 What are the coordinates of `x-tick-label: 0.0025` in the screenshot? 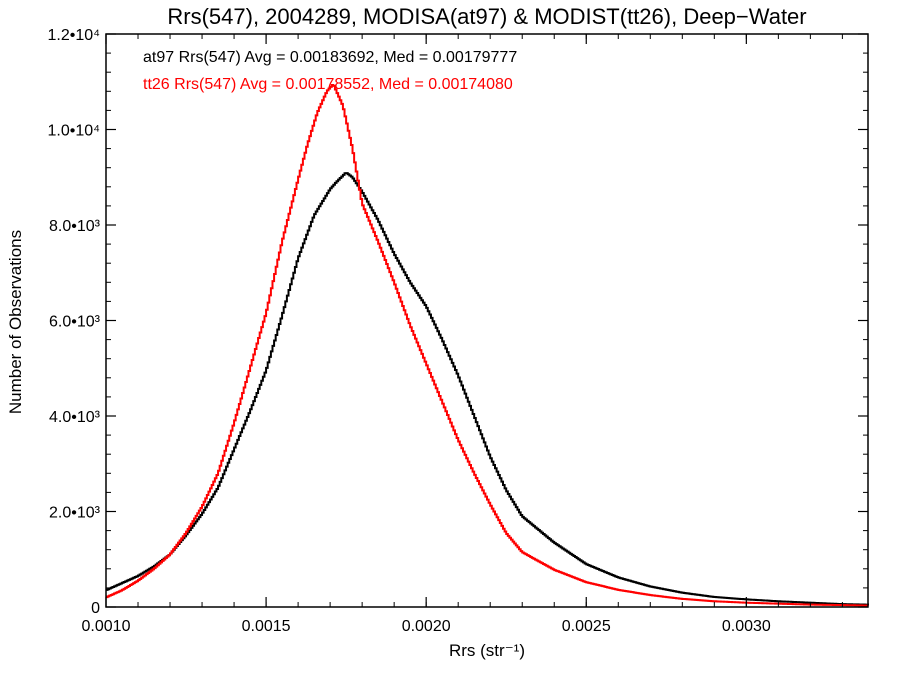 It's located at (586, 626).